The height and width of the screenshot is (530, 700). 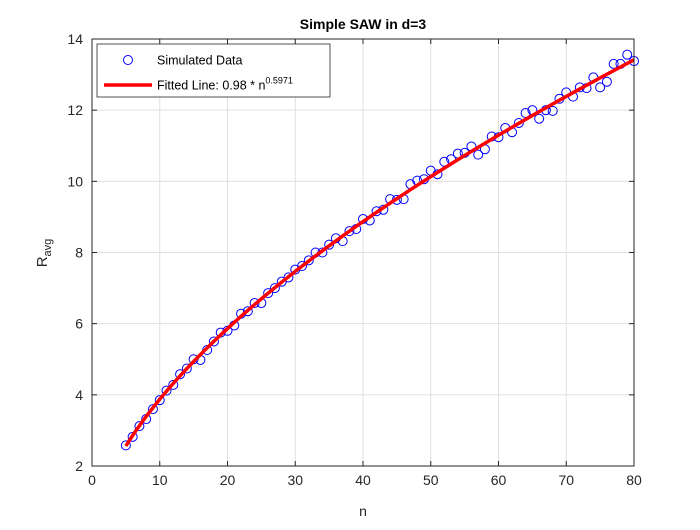 What do you see at coordinates (363, 480) in the screenshot?
I see `x-tick-label: 40` at bounding box center [363, 480].